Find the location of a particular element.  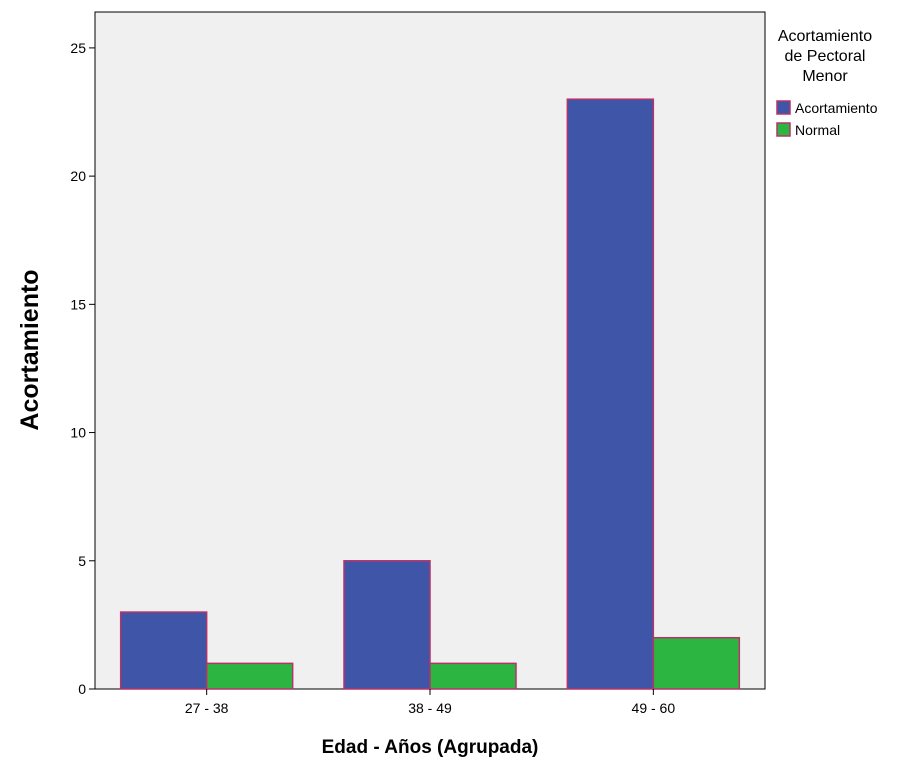

legend-swatch-normal is located at coordinates (783, 129).